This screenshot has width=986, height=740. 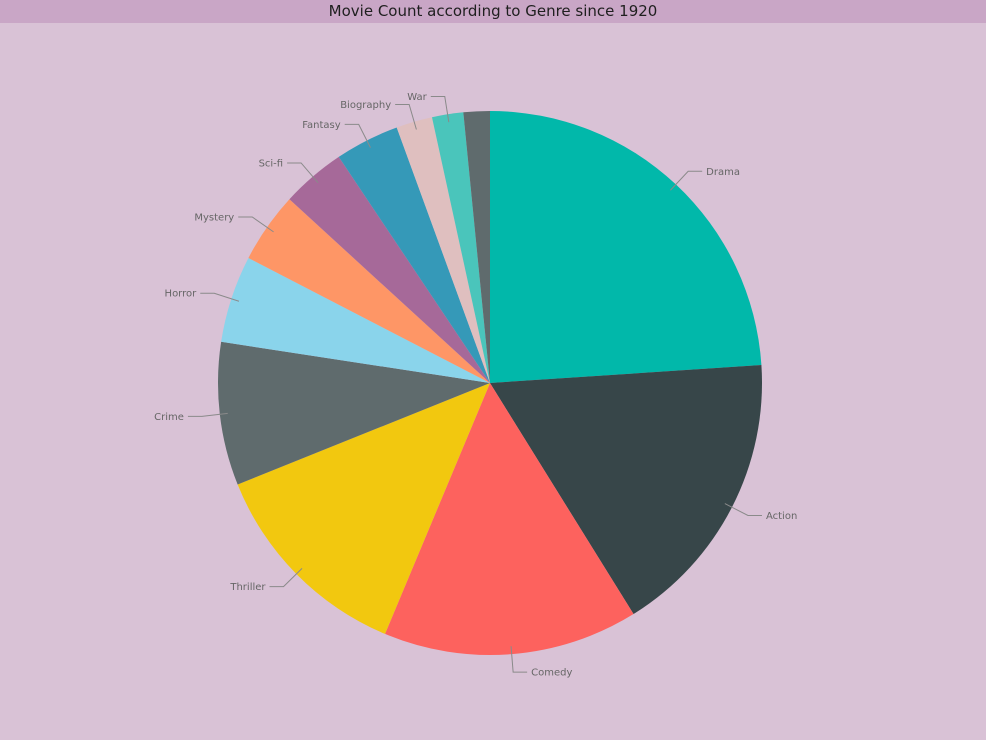 I want to click on label-crime: Crime, so click(x=169, y=417).